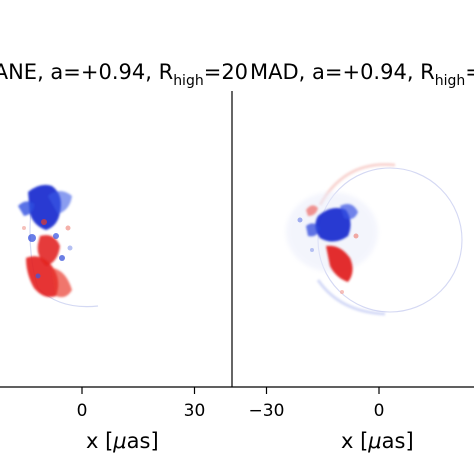 This screenshot has height=474, width=474. What do you see at coordinates (195, 411) in the screenshot?
I see `x-tick-label-sane: 30` at bounding box center [195, 411].